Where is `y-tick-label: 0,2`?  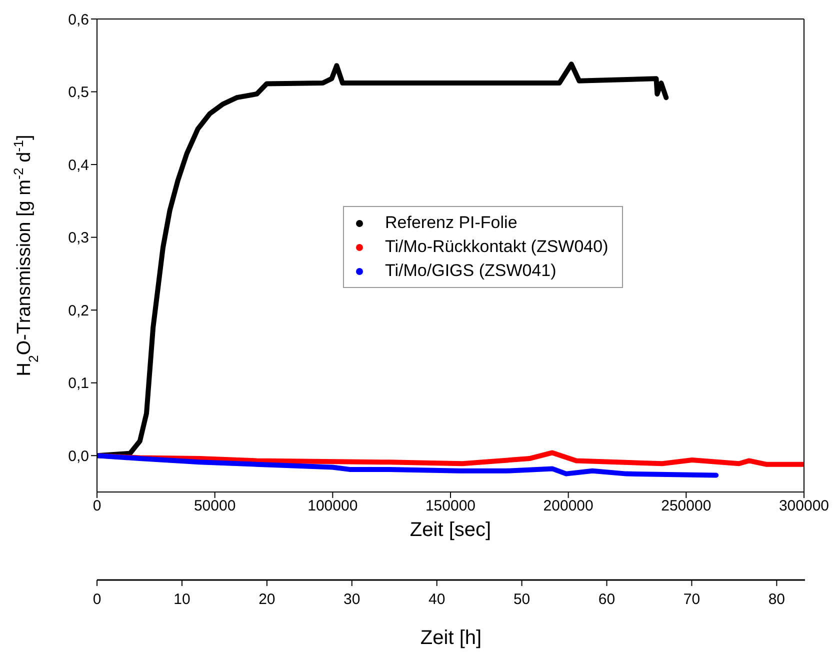 y-tick-label: 0,2 is located at coordinates (78, 311).